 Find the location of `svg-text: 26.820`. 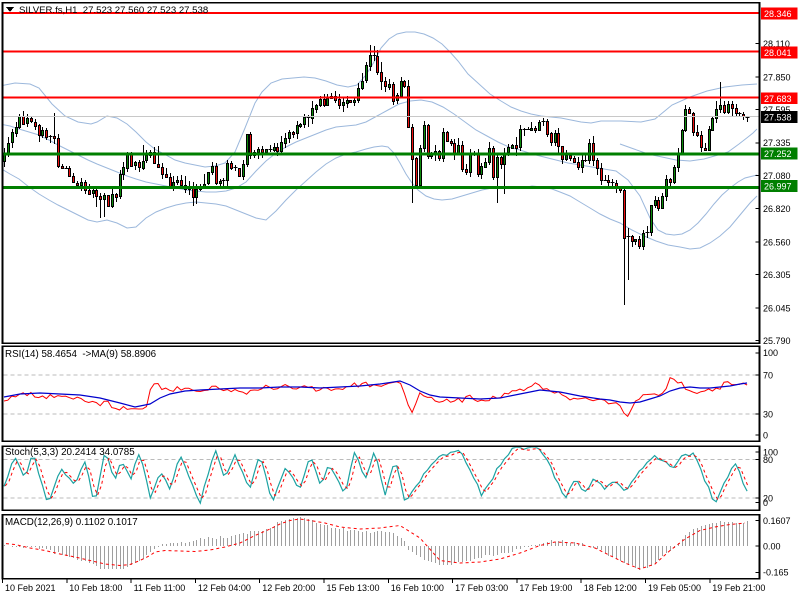

svg-text: 26.820 is located at coordinates (777, 209).